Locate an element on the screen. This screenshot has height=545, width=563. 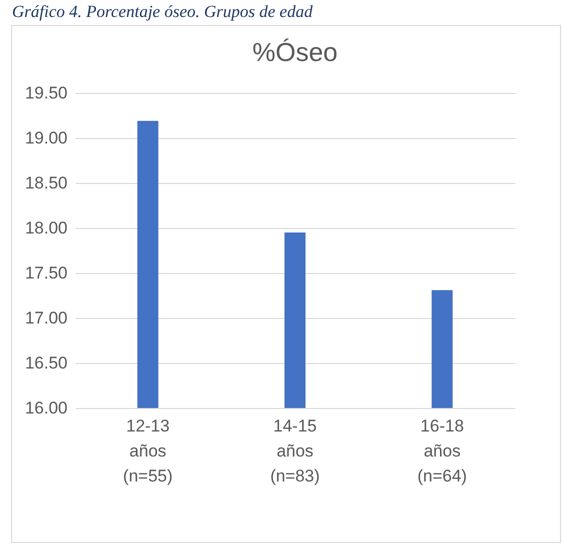
y-tick-label: 18.00 is located at coordinates (46, 228).